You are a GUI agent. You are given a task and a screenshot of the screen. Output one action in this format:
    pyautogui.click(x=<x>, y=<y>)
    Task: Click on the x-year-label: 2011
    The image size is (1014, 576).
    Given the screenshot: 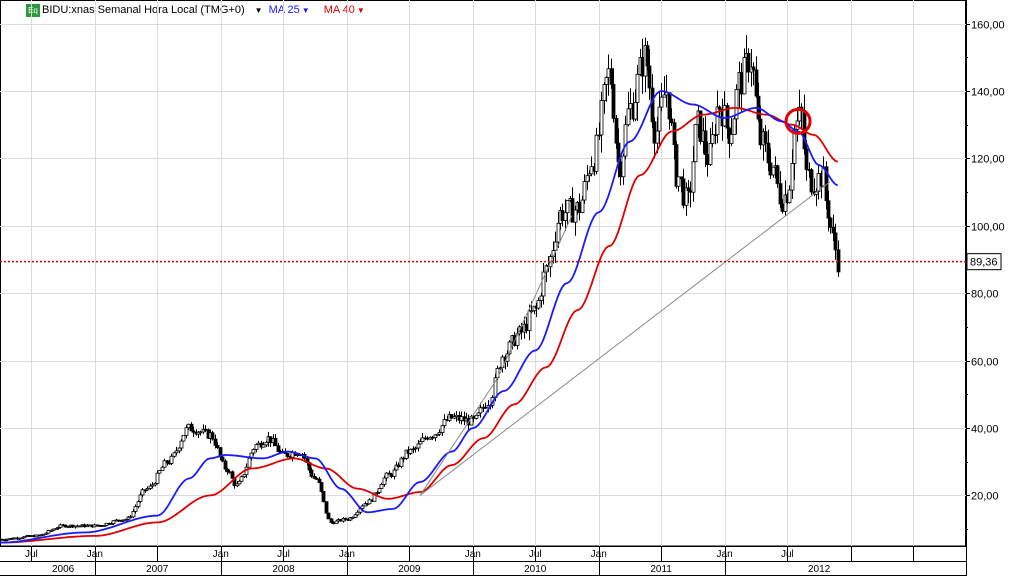 What is the action you would take?
    pyautogui.click(x=661, y=569)
    